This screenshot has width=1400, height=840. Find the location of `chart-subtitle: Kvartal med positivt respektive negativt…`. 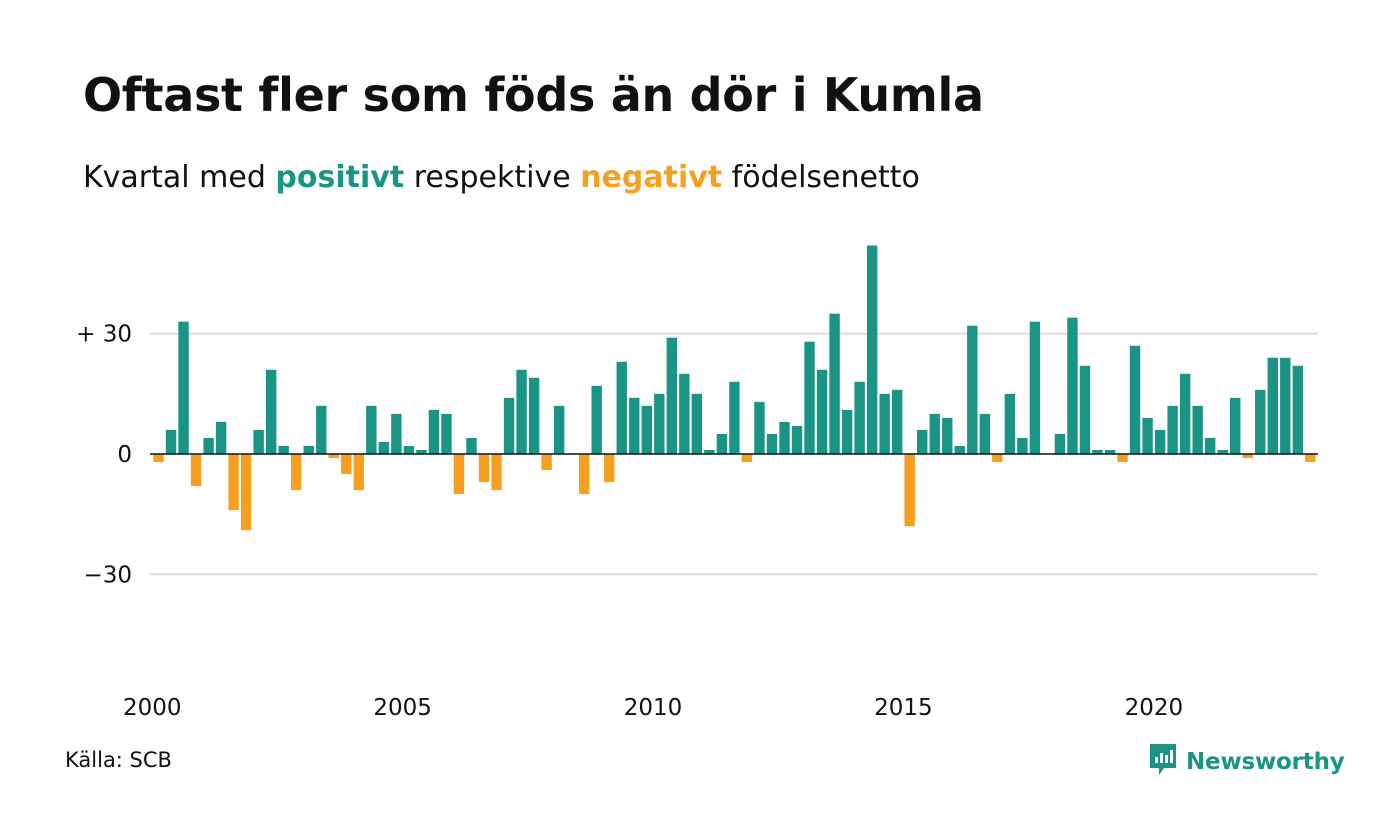

chart-subtitle: Kvartal med positivt respektive negativt… is located at coordinates (501, 177).